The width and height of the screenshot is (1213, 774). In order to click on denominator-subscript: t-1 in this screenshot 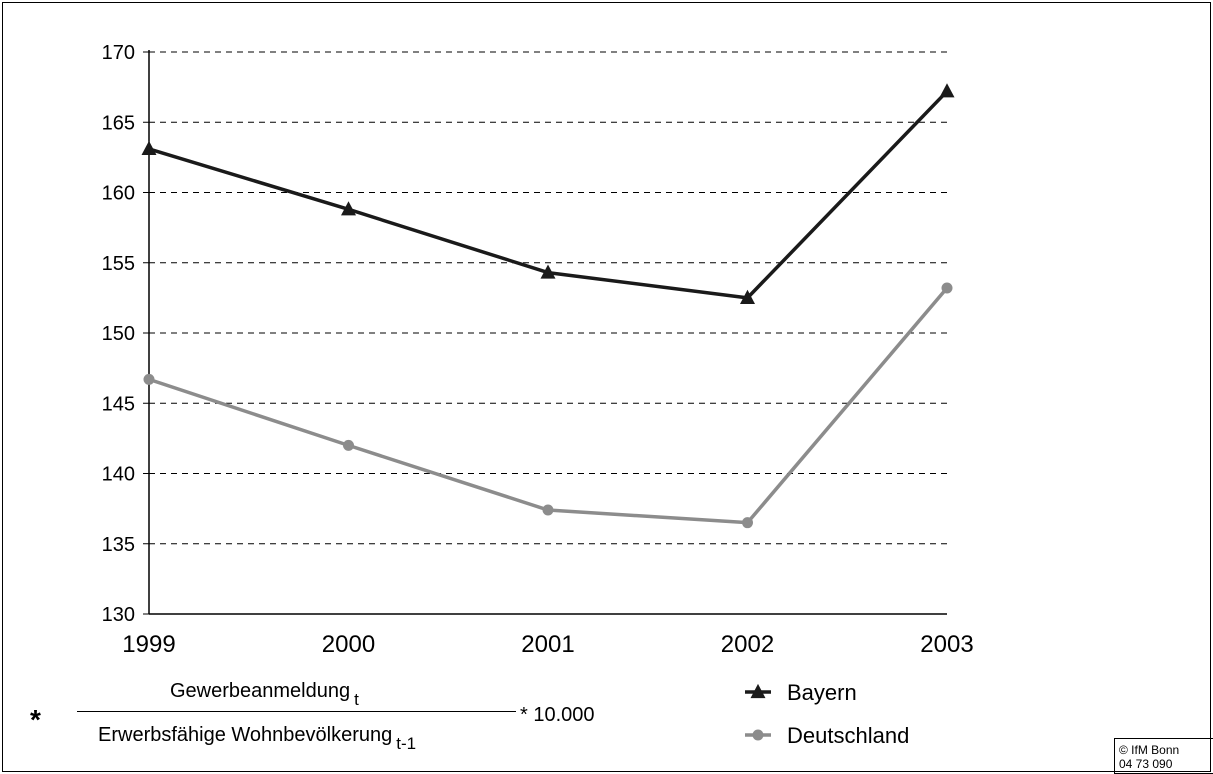, I will do `click(406, 743)`.